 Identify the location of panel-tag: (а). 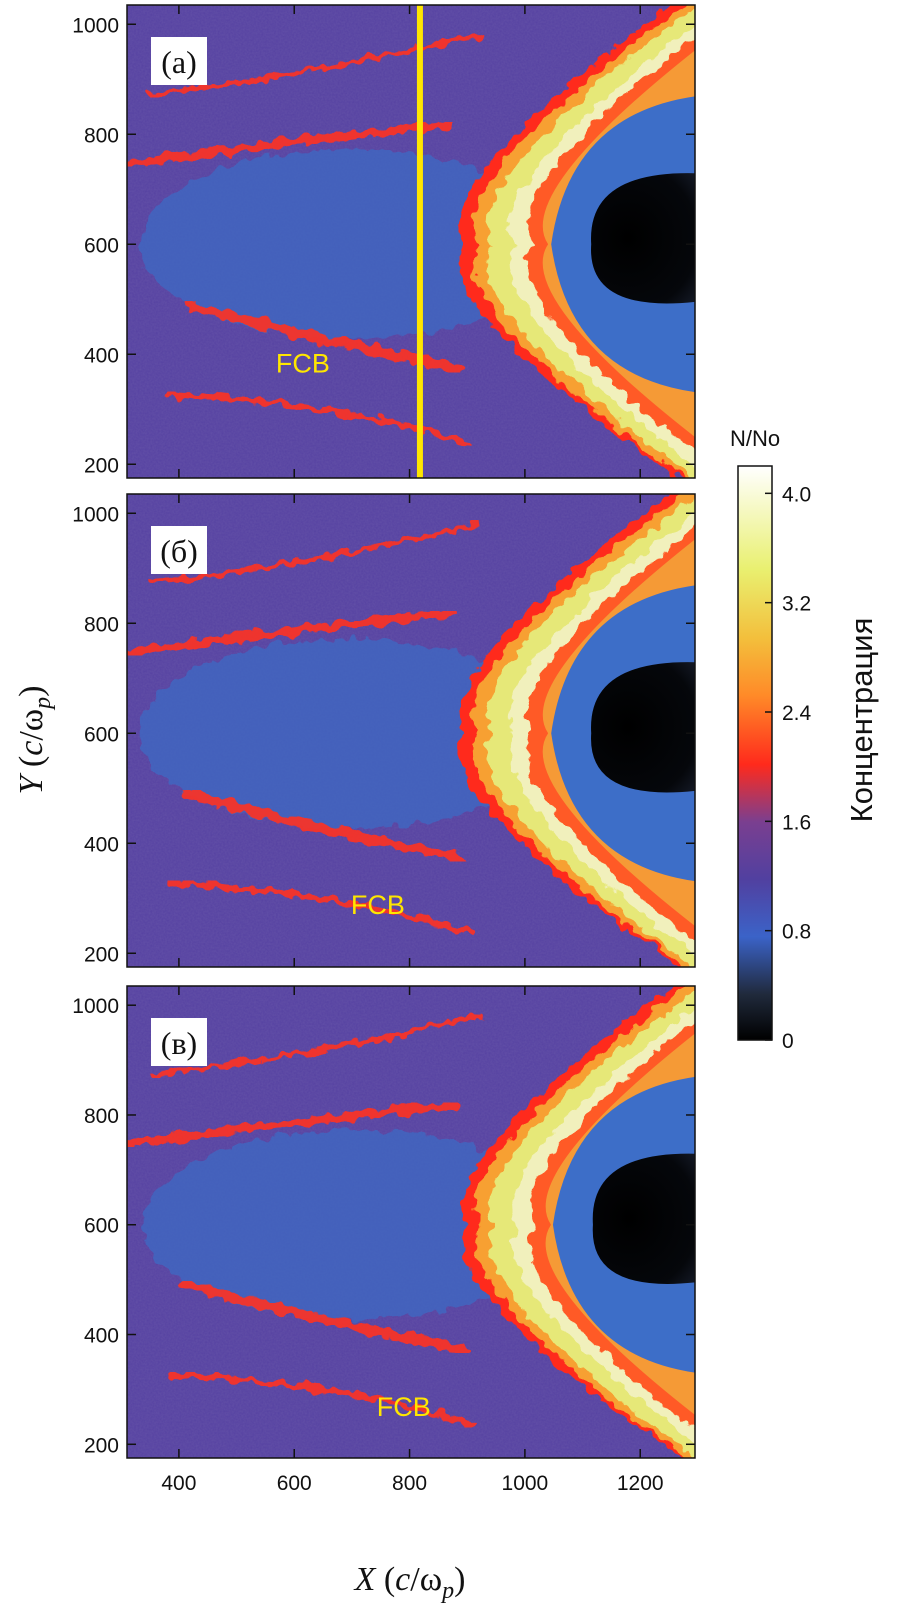
(179, 62).